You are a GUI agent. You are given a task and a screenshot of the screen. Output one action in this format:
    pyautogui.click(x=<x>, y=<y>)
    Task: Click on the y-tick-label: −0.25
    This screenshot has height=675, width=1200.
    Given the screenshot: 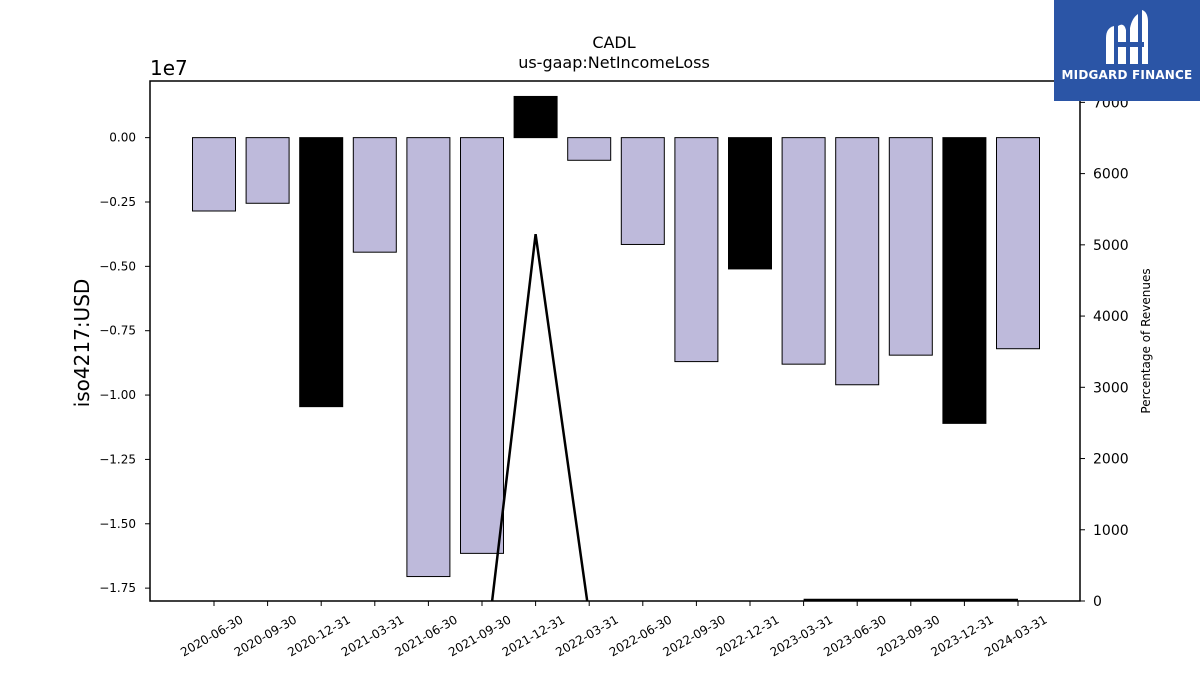 What is the action you would take?
    pyautogui.click(x=117, y=202)
    